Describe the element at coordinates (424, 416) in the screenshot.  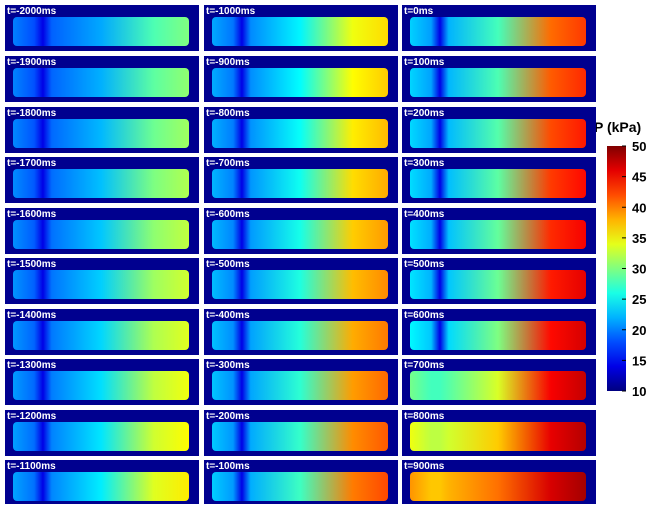
I see `panel-label: t=800ms` at that location.